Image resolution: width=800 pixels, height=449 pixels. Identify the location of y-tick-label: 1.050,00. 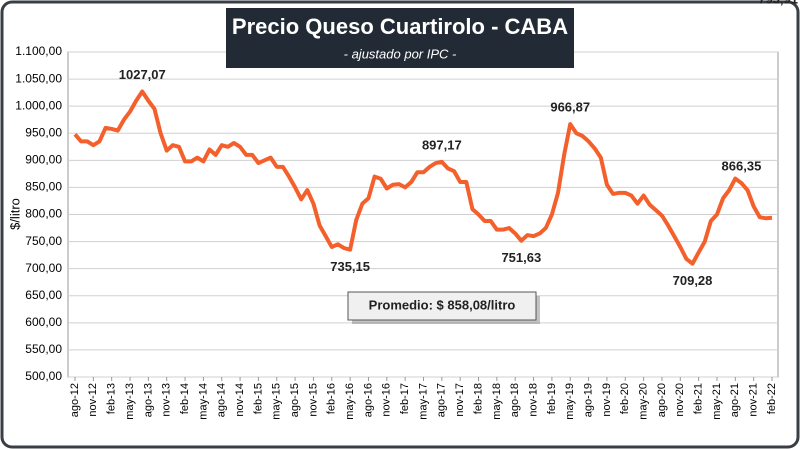
(38, 78).